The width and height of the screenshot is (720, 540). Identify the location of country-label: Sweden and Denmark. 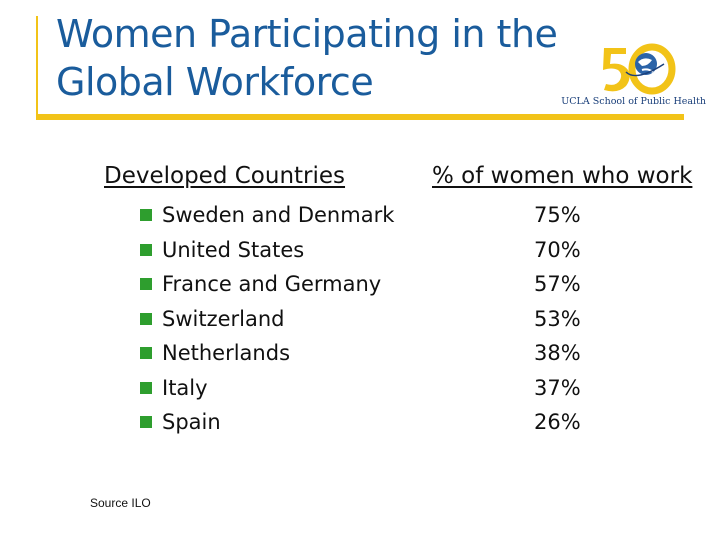
(278, 215).